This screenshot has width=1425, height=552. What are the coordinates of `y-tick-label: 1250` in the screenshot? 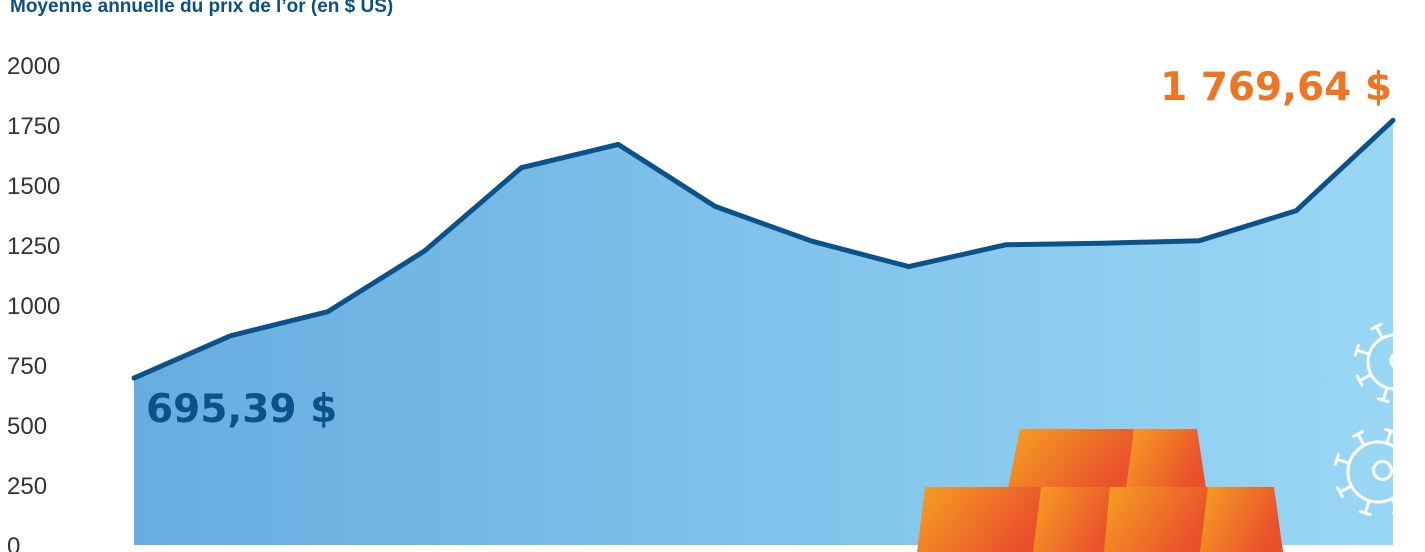 It's located at (33, 246).